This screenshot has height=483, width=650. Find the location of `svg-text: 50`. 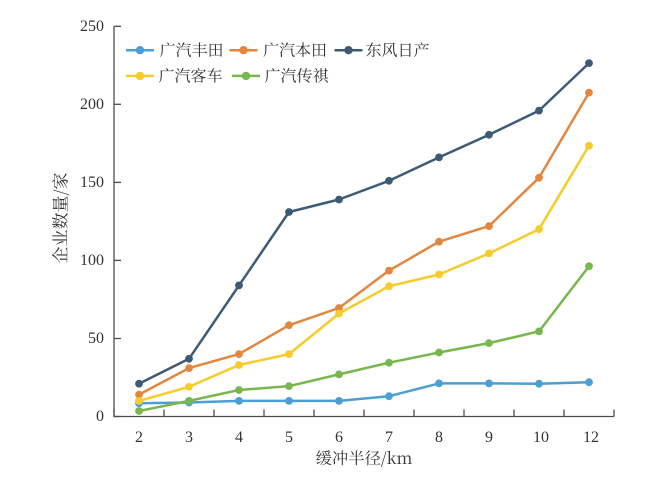

svg-text: 50 is located at coordinates (96, 338).